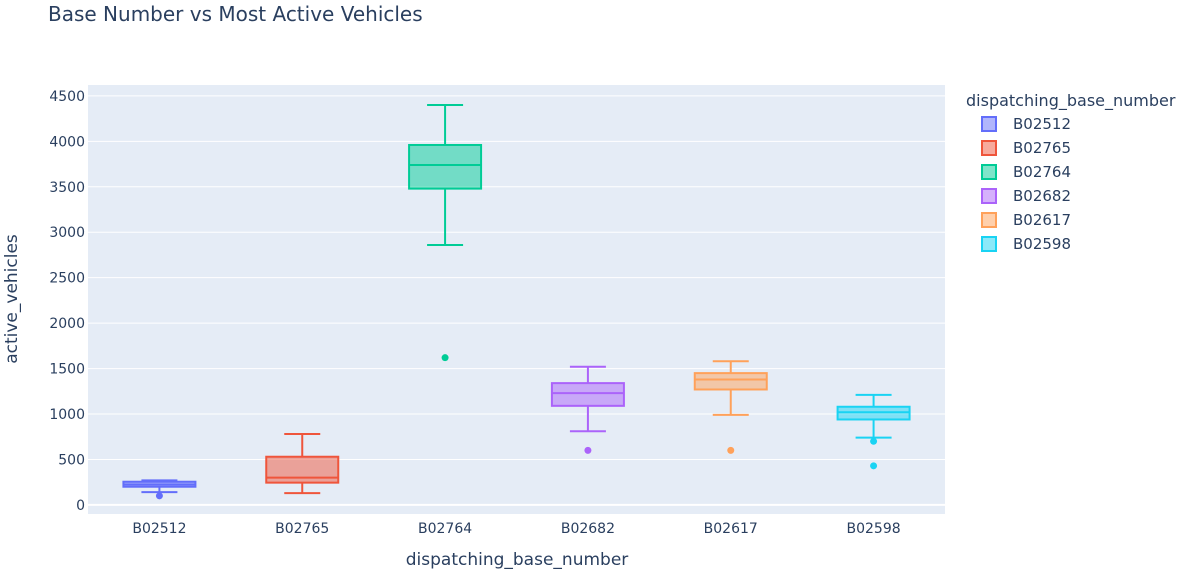 This screenshot has height=575, width=1200. Describe the element at coordinates (445, 529) in the screenshot. I see `x-tick-label: B02764` at that location.